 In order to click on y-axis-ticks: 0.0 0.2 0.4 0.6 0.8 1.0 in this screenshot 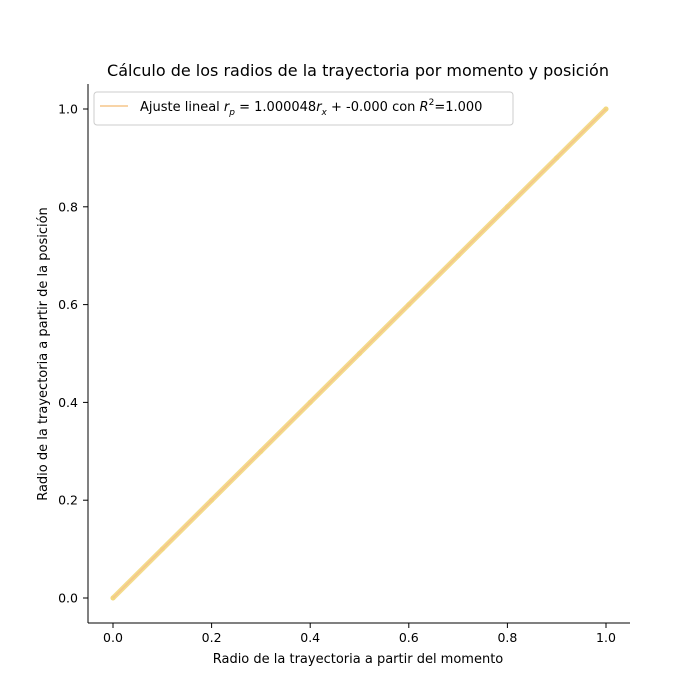, I will do `click(73, 354)`.